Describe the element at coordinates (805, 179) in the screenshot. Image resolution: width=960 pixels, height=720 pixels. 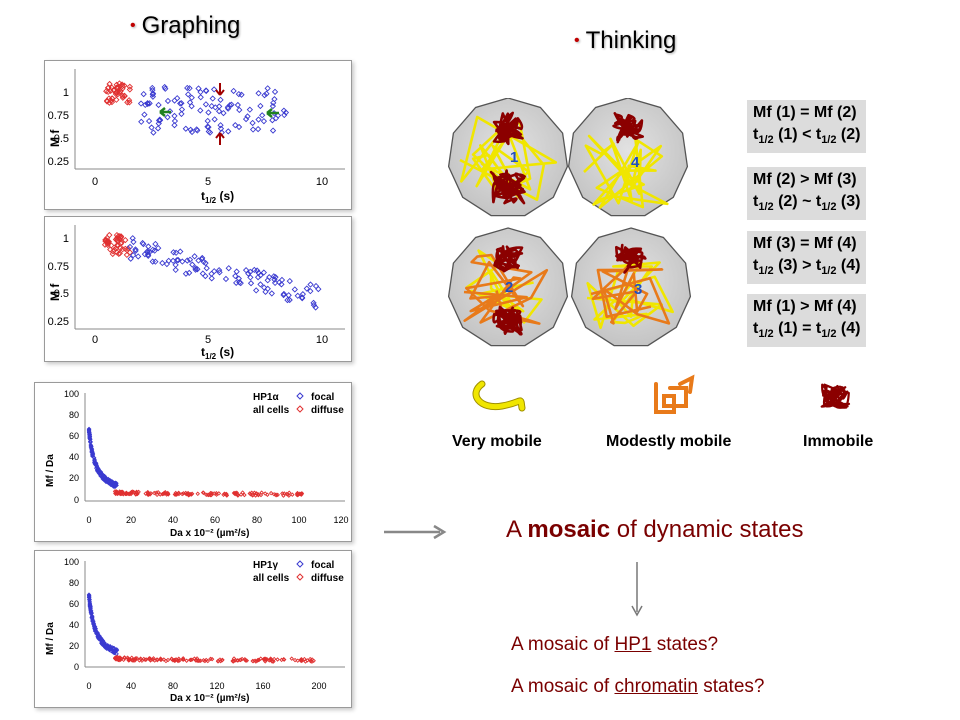
I see `equation-line: Mf (2) > Mf (3)` at that location.